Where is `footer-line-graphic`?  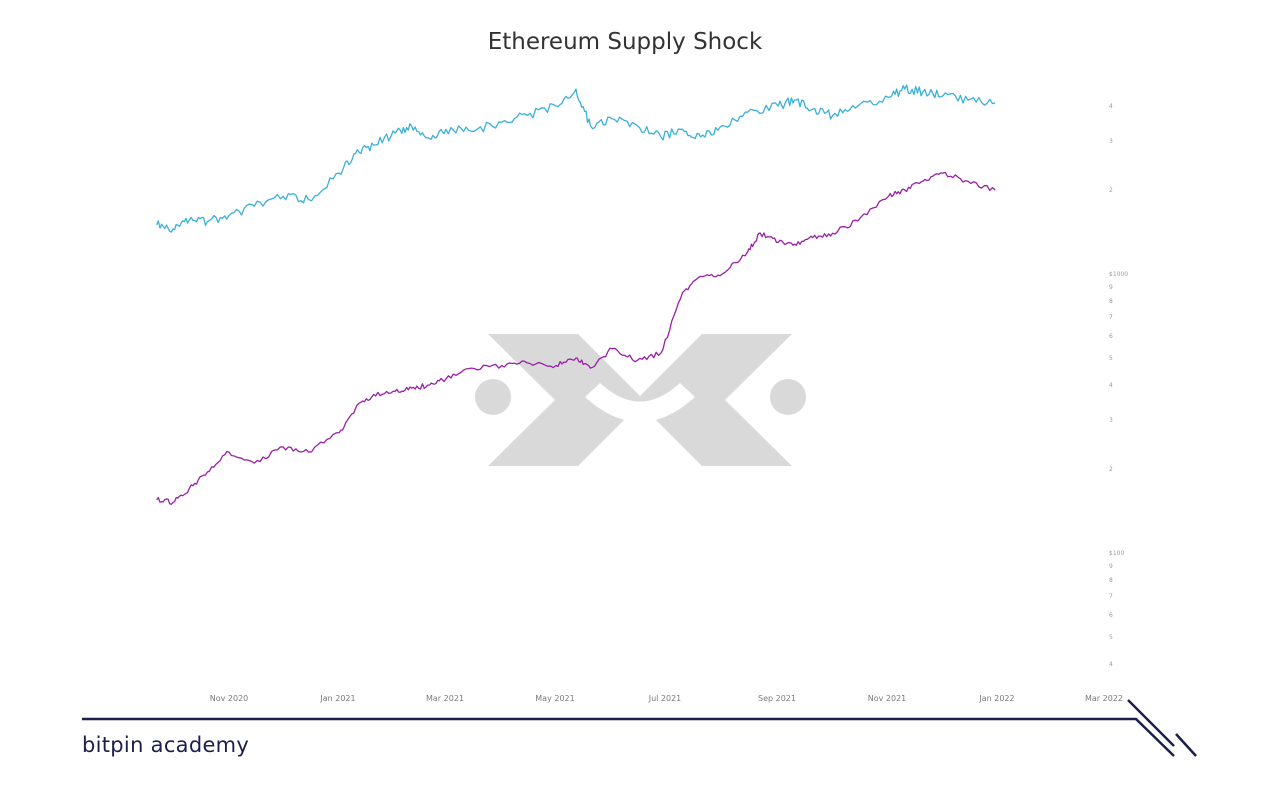 footer-line-graphic is located at coordinates (639, 728).